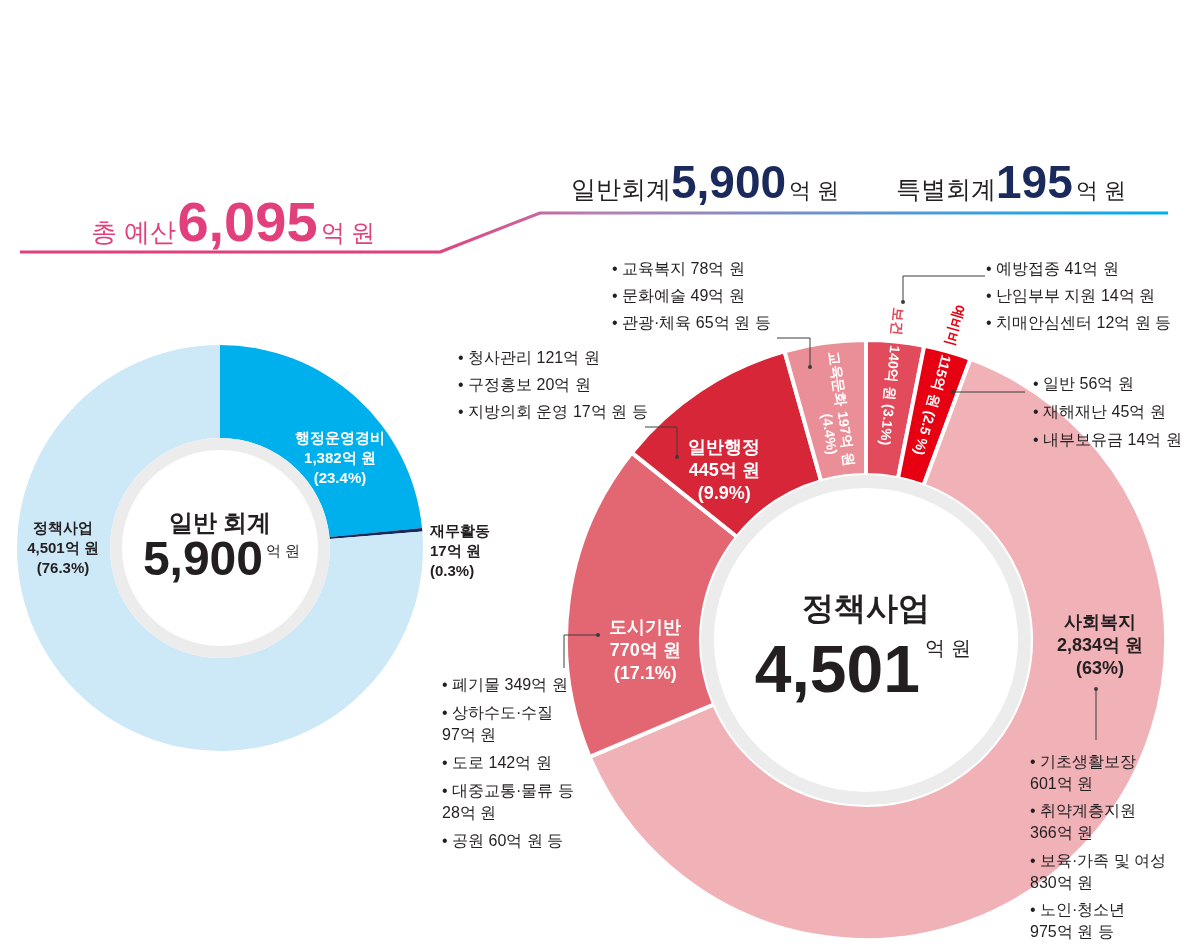  I want to click on data-label: 1,382억 원 (23.4%), so click(340, 468).